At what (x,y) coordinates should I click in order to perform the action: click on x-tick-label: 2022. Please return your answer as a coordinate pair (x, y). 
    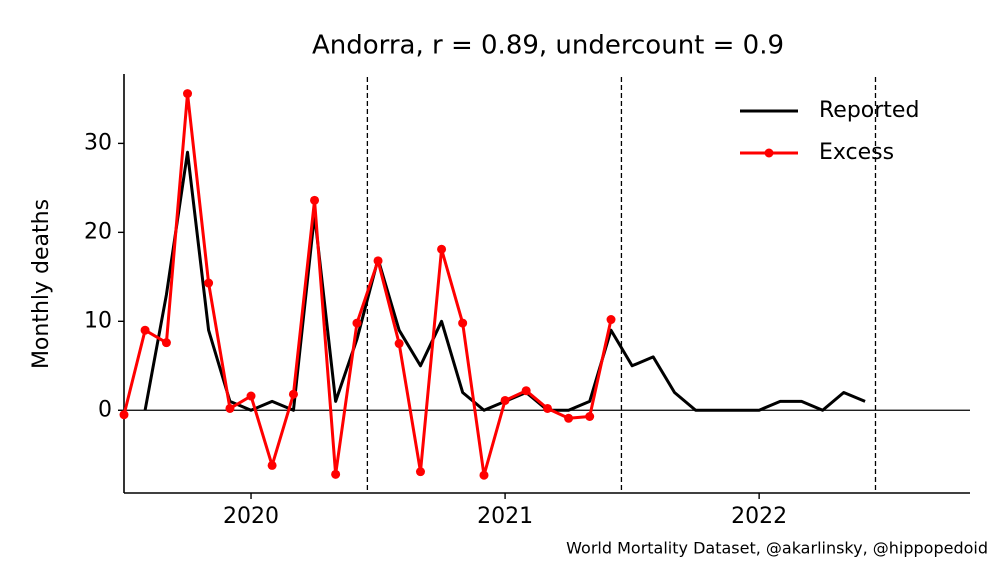
    Looking at the image, I should click on (759, 516).